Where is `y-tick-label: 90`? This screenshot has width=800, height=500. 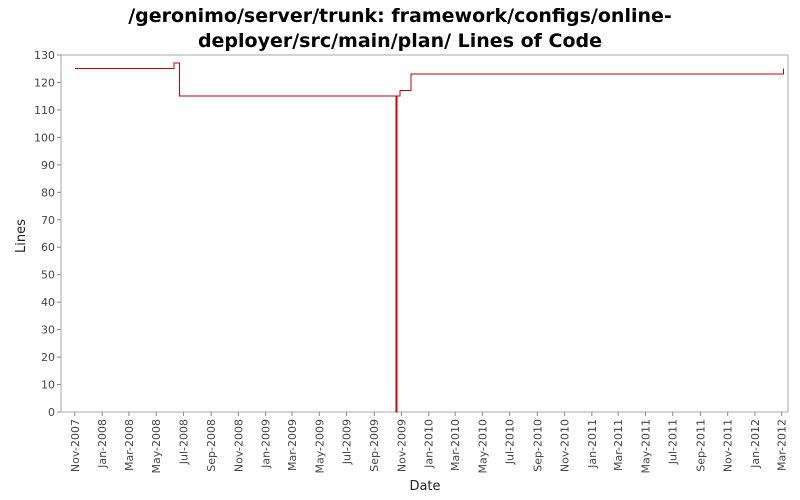
y-tick-label: 90 is located at coordinates (48, 165).